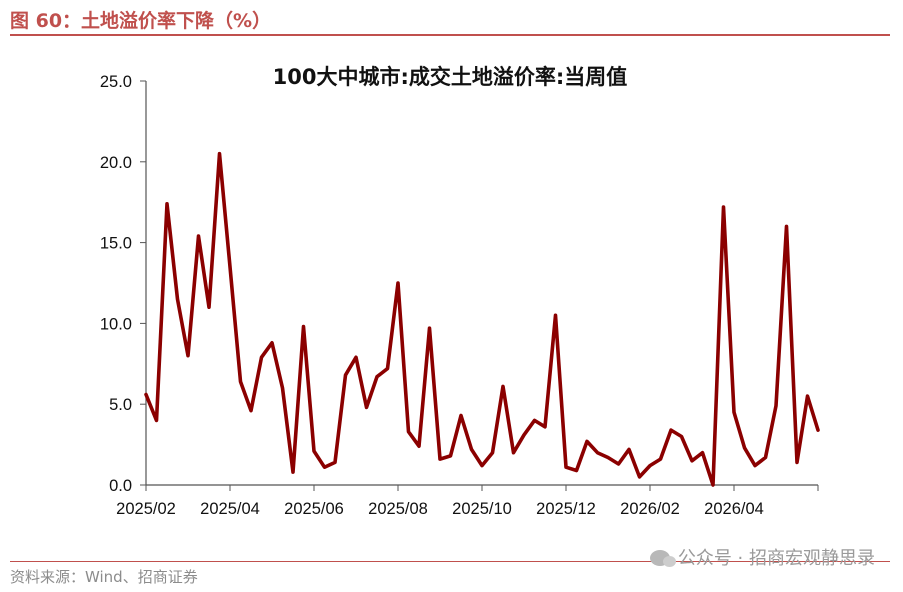  Describe the element at coordinates (116, 82) in the screenshot. I see `y-tick-label: 25.0` at that location.